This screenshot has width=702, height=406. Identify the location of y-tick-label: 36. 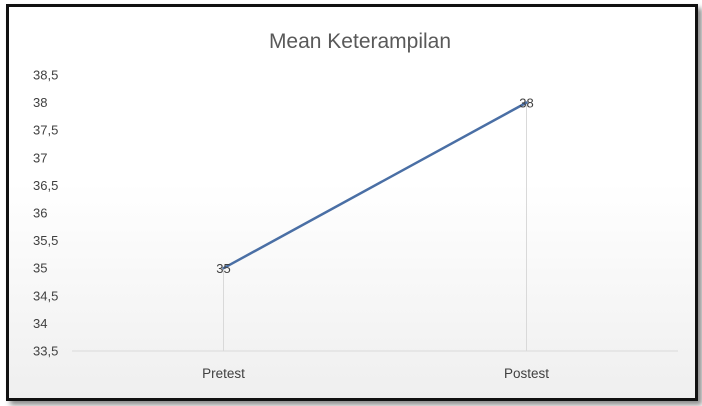
(40, 213).